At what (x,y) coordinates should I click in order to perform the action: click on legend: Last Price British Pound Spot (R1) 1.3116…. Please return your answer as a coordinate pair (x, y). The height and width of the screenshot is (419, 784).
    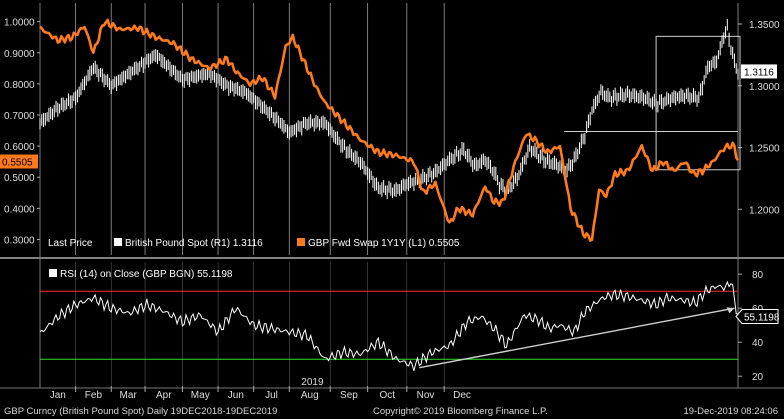
    Looking at the image, I should click on (254, 243).